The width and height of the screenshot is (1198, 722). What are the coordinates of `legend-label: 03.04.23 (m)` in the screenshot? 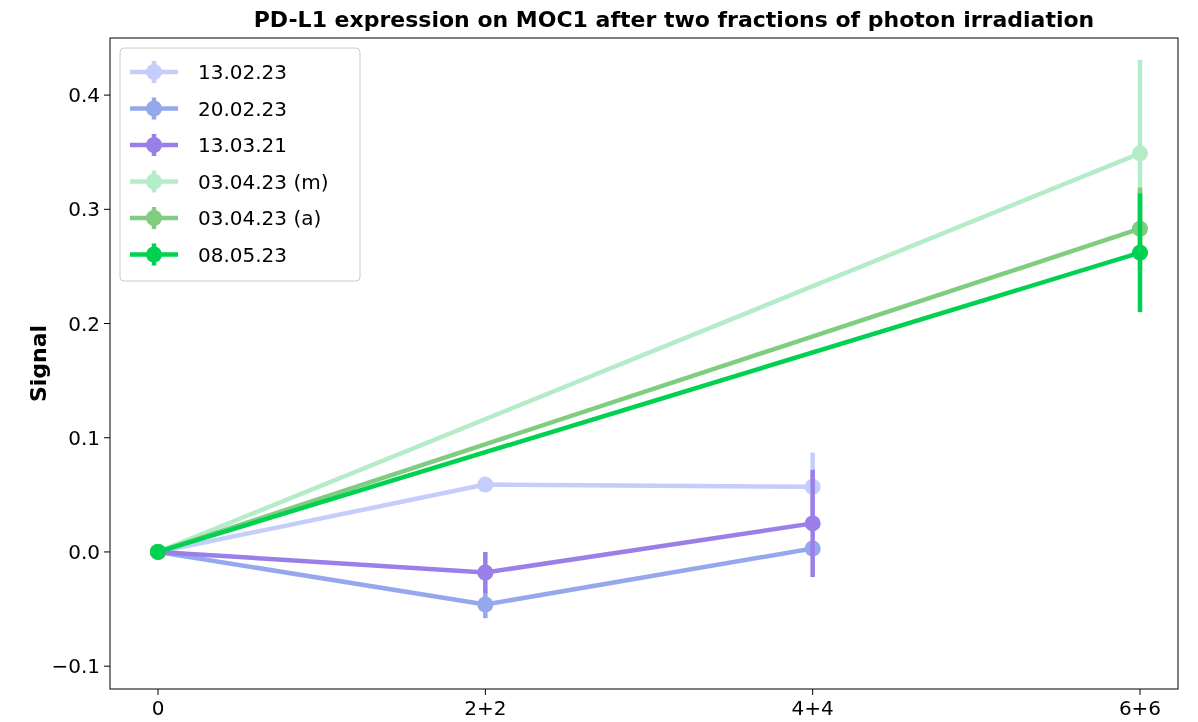 It's located at (263, 181).